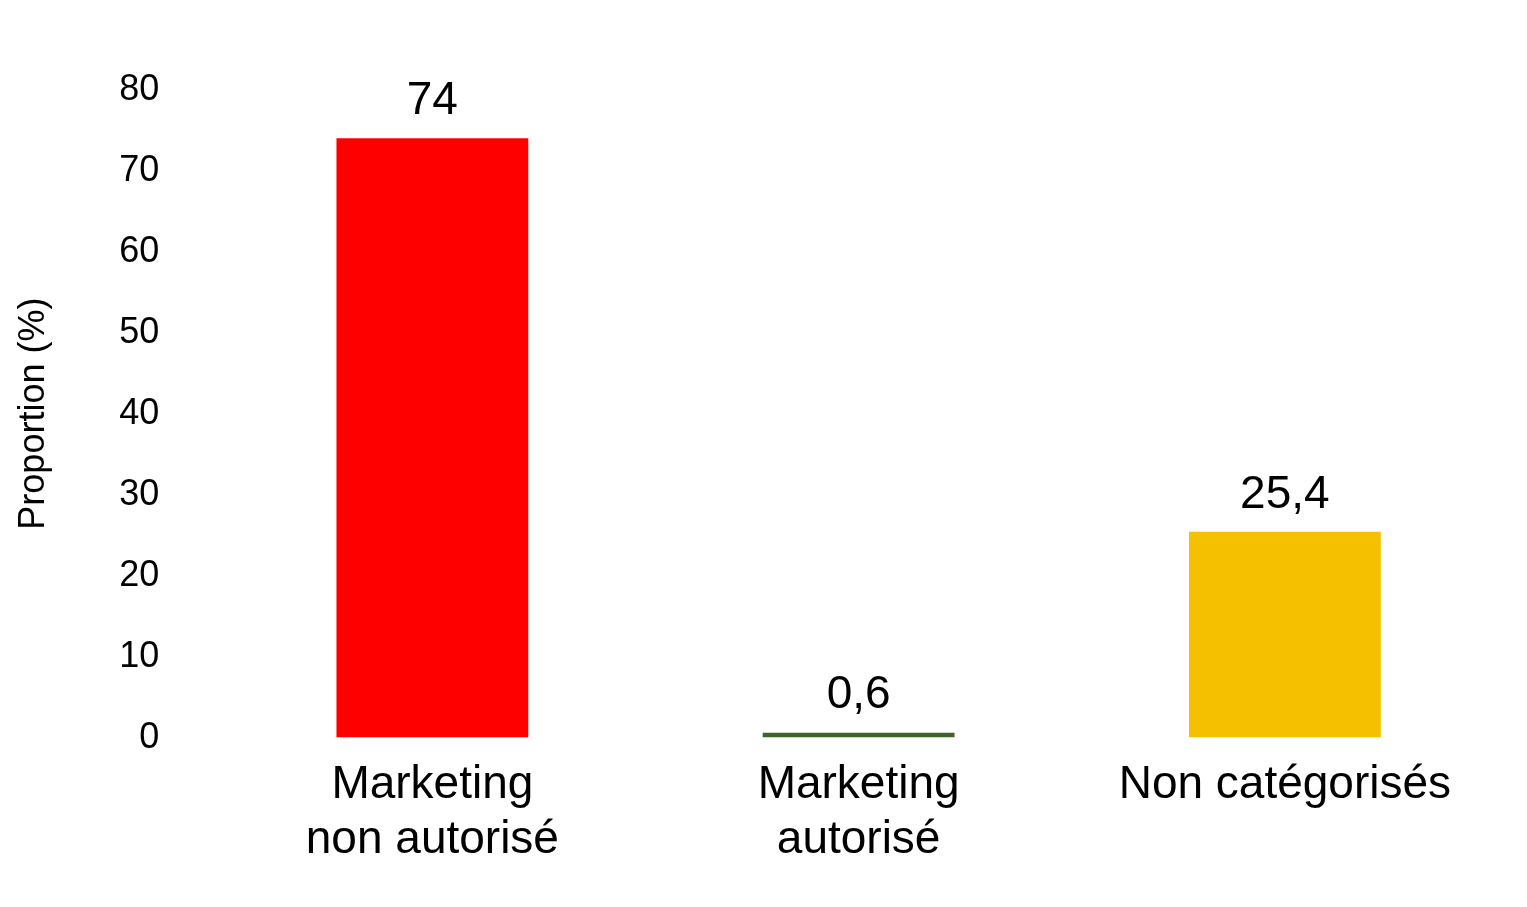  Describe the element at coordinates (139, 249) in the screenshot. I see `y-tick-label: 60` at that location.